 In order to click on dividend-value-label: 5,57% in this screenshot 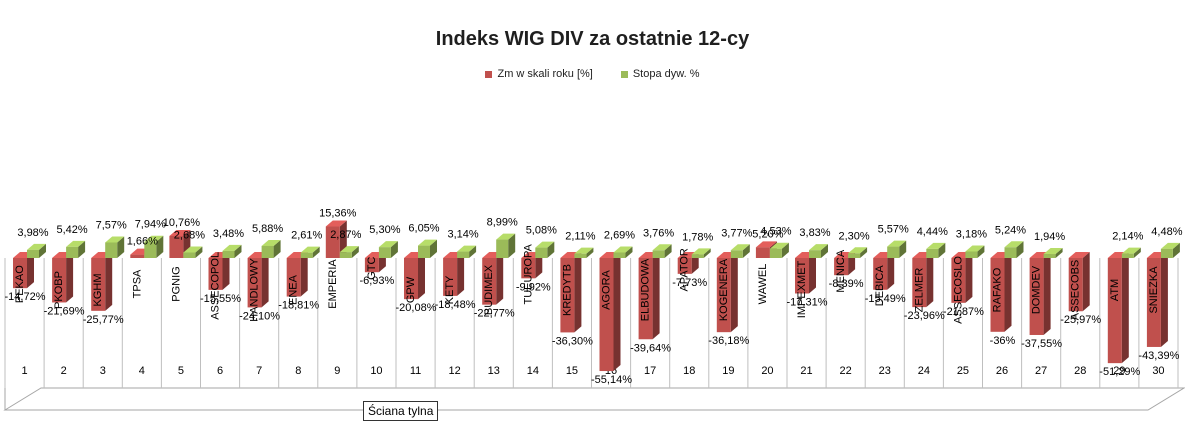, I will do `click(893, 230)`.